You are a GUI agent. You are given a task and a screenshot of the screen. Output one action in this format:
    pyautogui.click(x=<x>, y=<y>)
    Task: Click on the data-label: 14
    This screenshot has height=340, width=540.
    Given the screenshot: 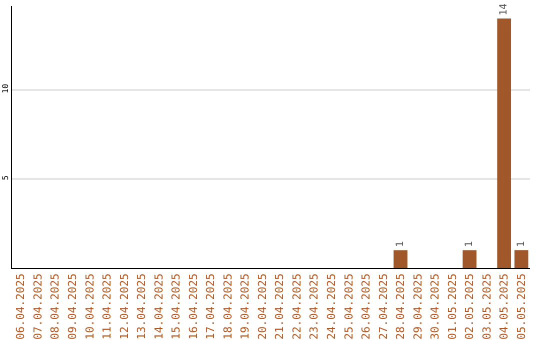 What is the action you would take?
    pyautogui.click(x=504, y=9)
    